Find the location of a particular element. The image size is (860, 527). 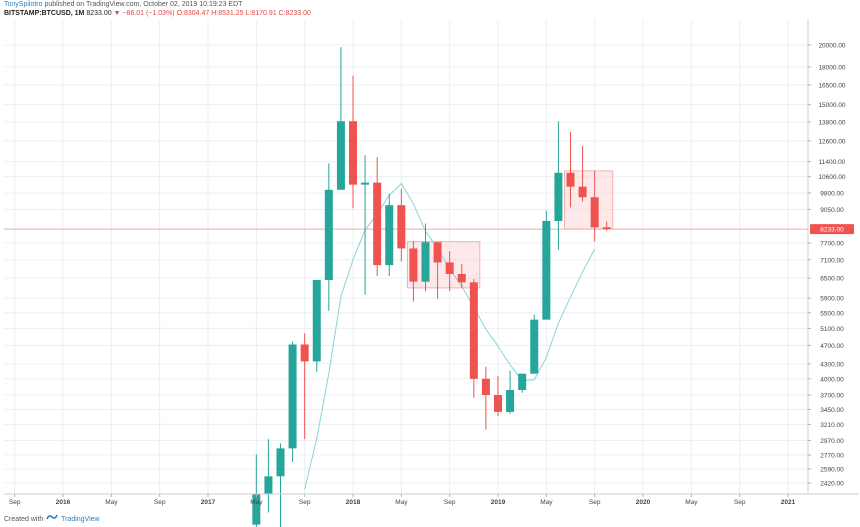

price-tick-label: 2590.00 is located at coordinates (832, 469).